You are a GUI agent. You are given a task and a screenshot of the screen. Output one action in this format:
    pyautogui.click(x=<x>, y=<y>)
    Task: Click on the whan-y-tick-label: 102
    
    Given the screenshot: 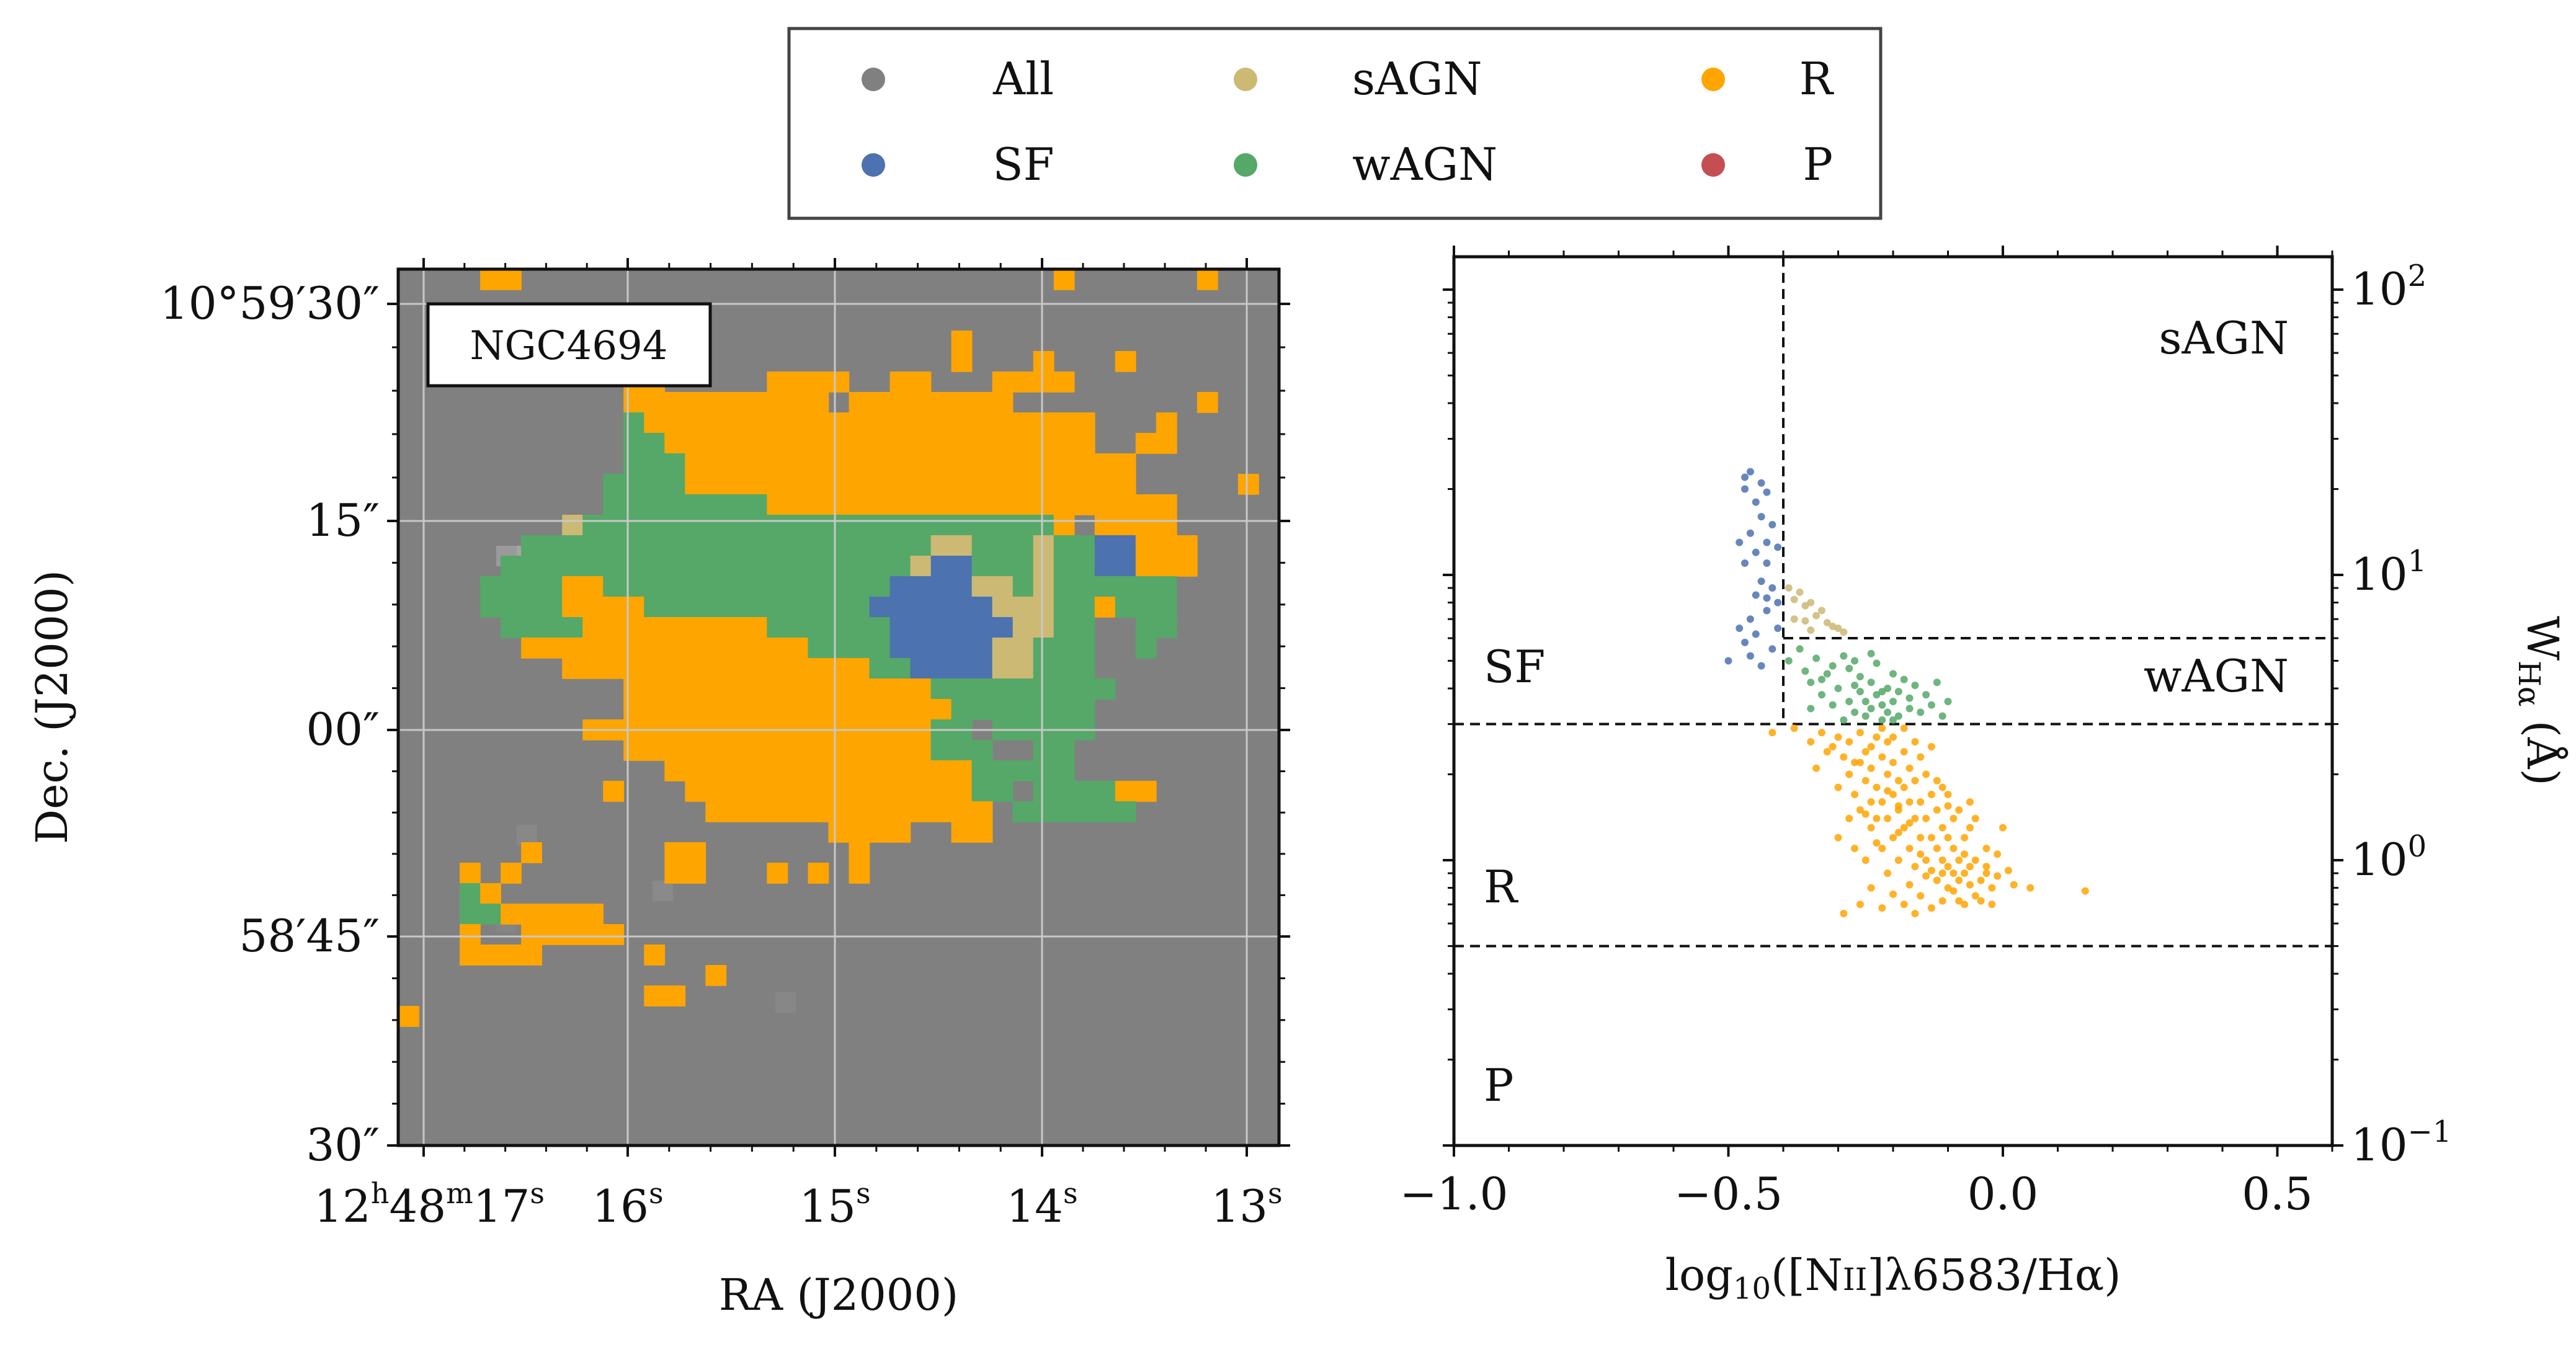 What is the action you would take?
    pyautogui.click(x=2389, y=287)
    